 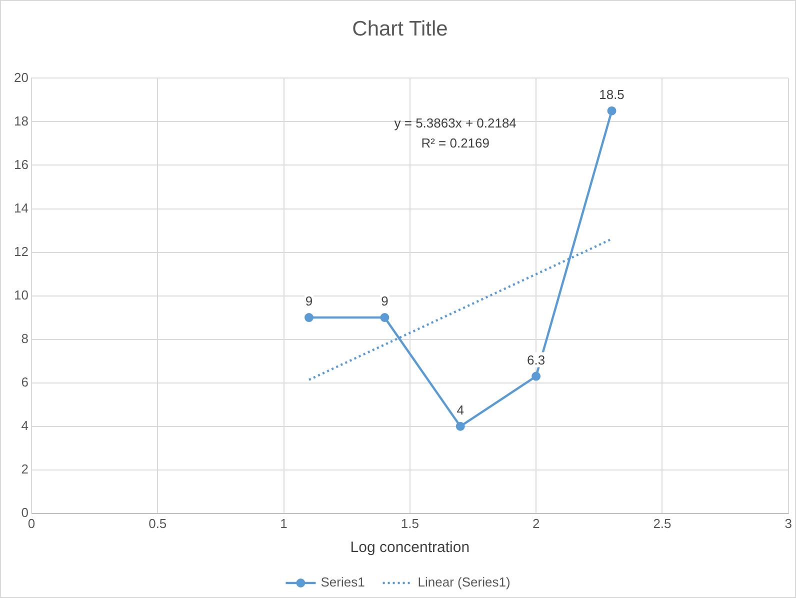 I want to click on y-tick-label: 6, so click(x=24, y=382).